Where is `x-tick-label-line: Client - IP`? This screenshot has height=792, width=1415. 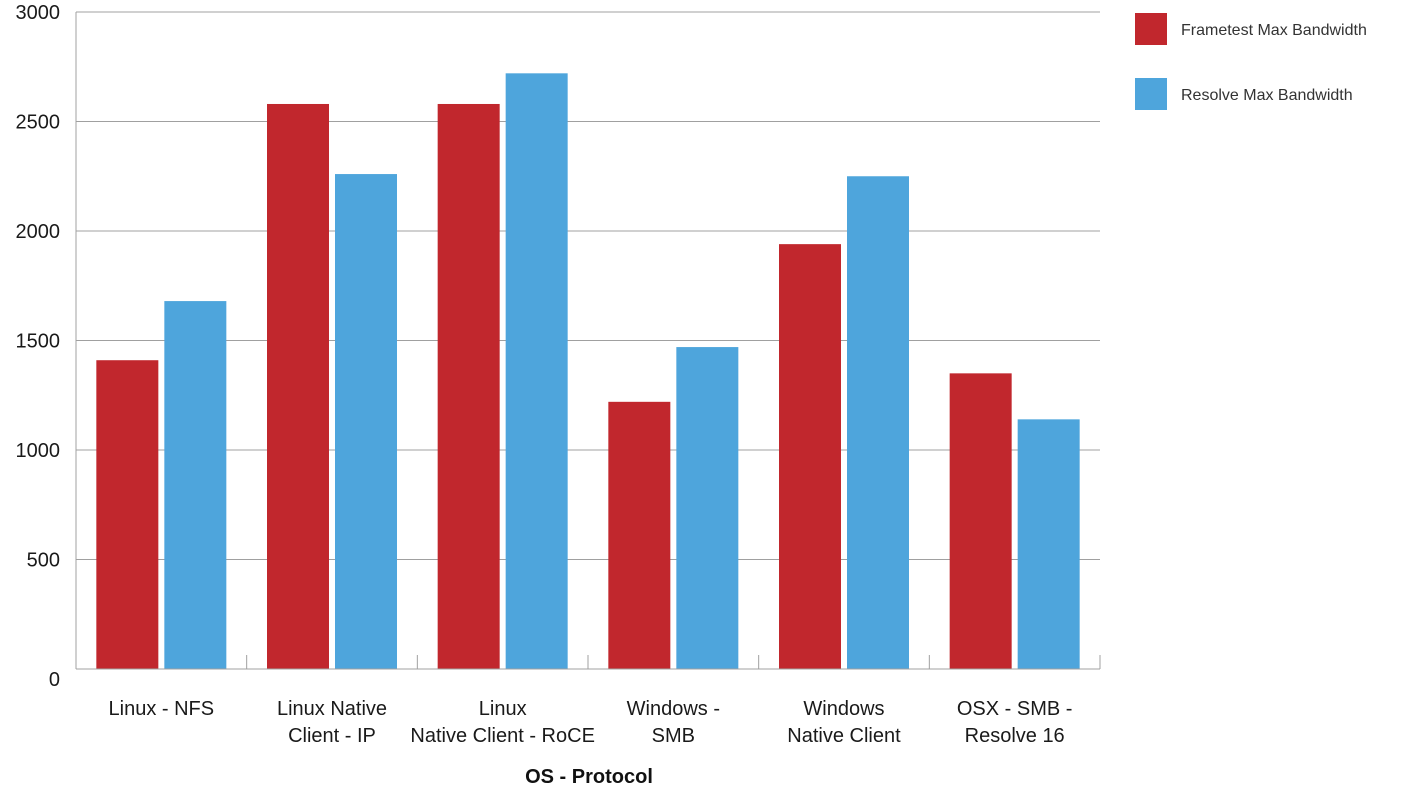
x-tick-label-line: Client - IP is located at coordinates (332, 736).